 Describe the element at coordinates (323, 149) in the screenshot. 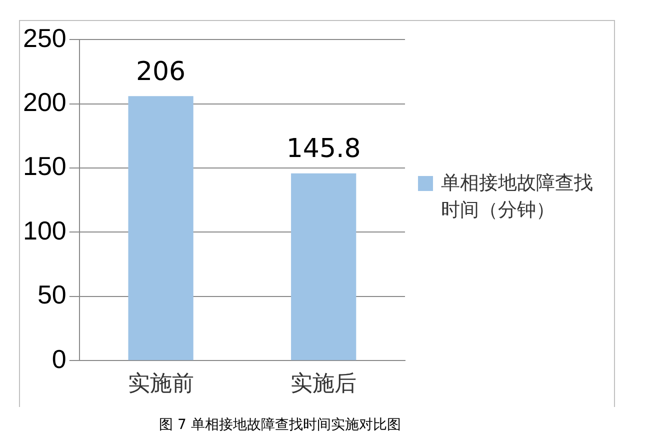

I see `data-label: 145.8` at that location.